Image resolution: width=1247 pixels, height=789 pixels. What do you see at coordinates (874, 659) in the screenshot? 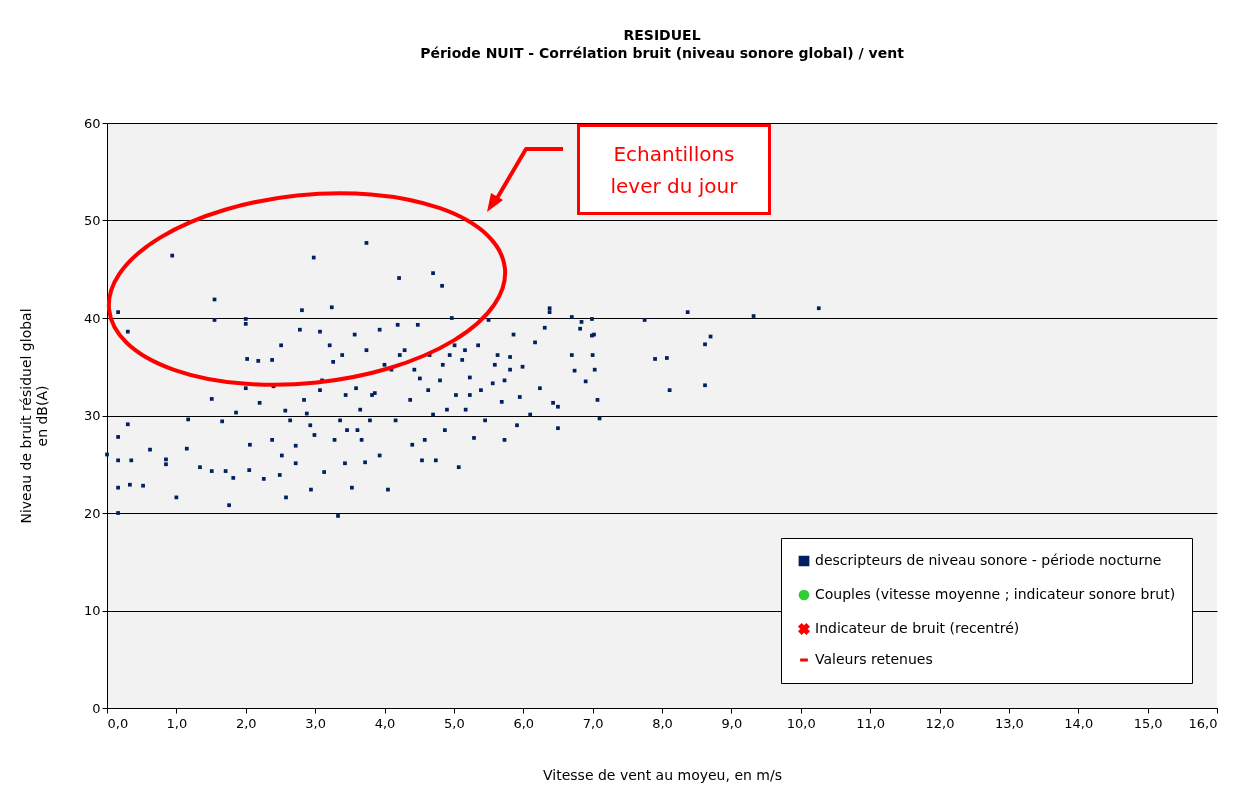
I see `legend-label: Valeurs retenues` at bounding box center [874, 659].